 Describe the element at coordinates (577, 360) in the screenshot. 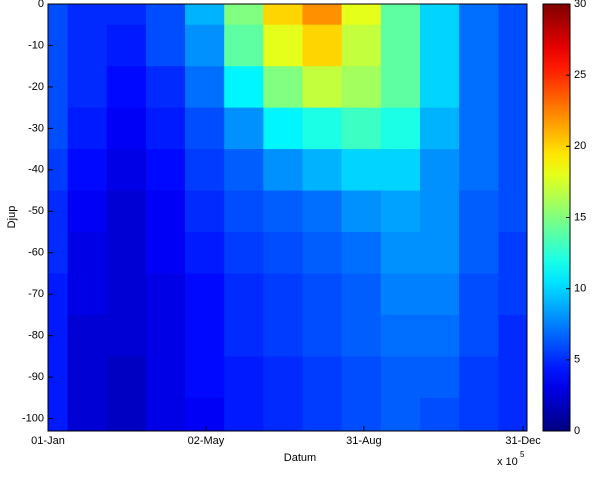

I see `colorbar-tick-label: 5` at that location.